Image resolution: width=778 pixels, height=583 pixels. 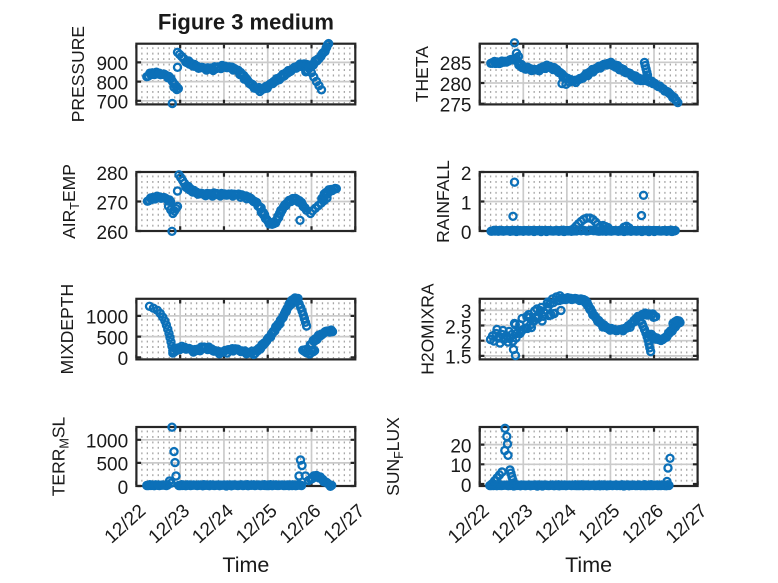 I want to click on svg-text: 260, so click(x=112, y=233).